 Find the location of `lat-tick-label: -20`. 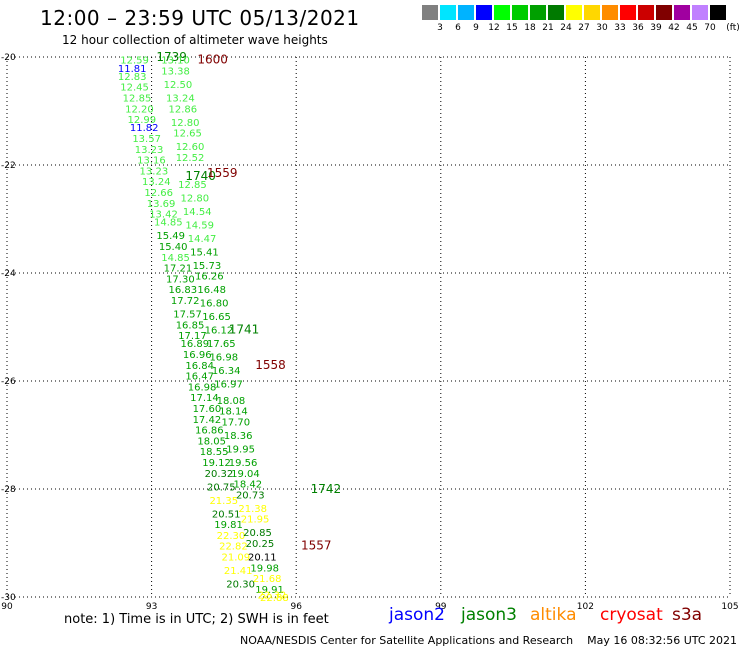

lat-tick-label: -20 is located at coordinates (8, 58).